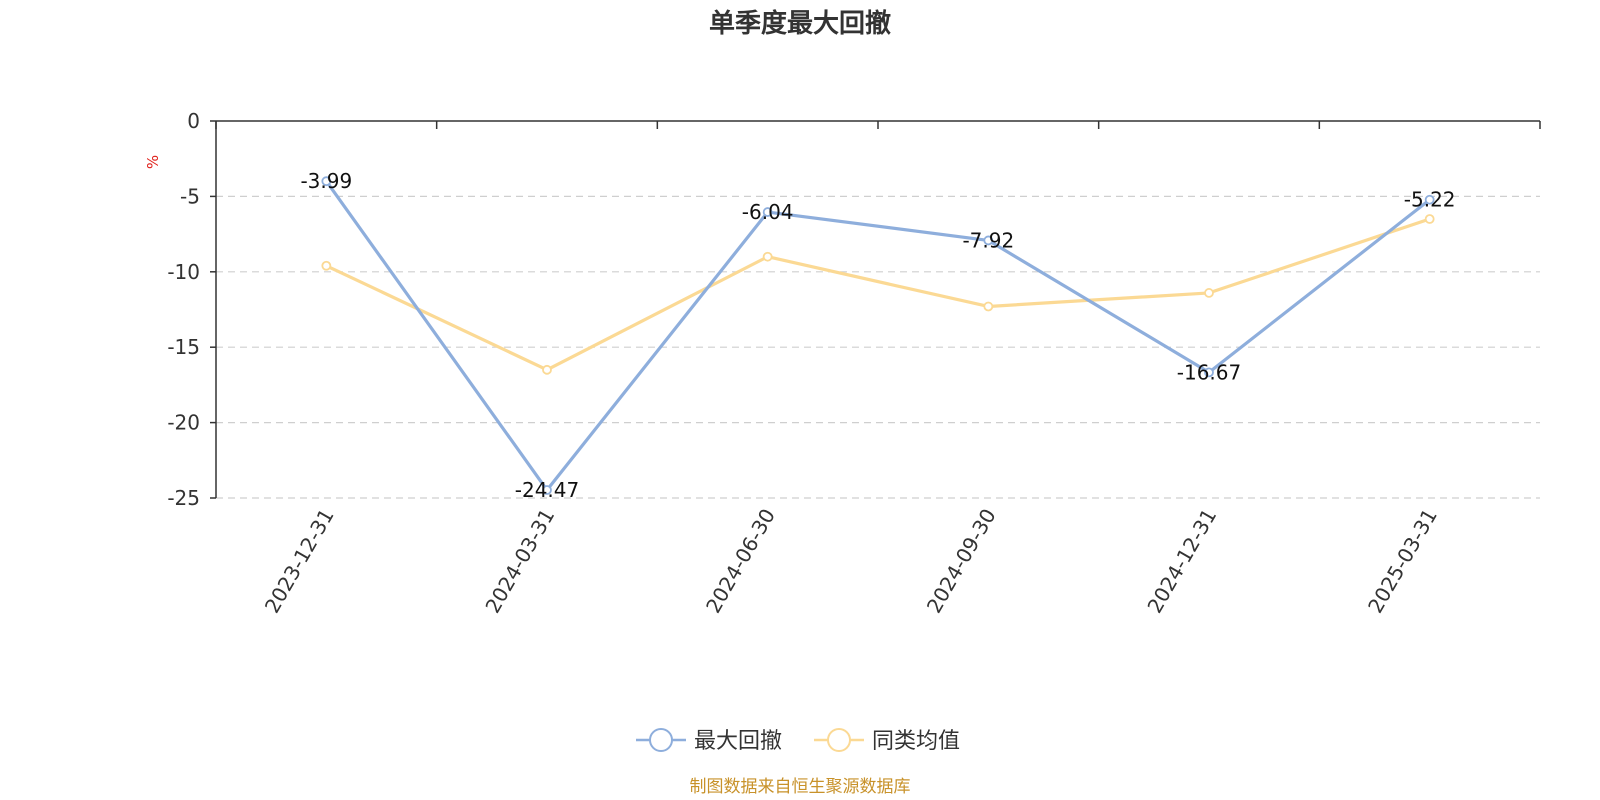 The height and width of the screenshot is (800, 1600). I want to click on legend-label: 同类均值, so click(916, 741).